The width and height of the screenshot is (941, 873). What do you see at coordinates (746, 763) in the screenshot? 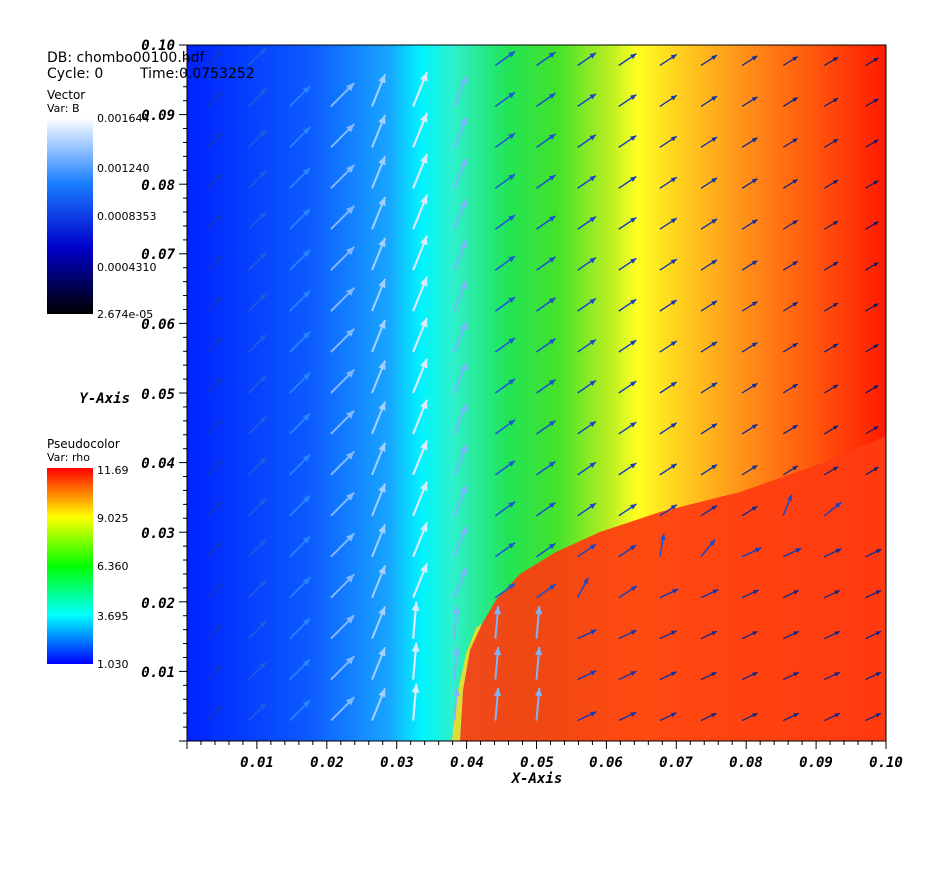
I see `x-tick-label: 0.08` at bounding box center [746, 763].